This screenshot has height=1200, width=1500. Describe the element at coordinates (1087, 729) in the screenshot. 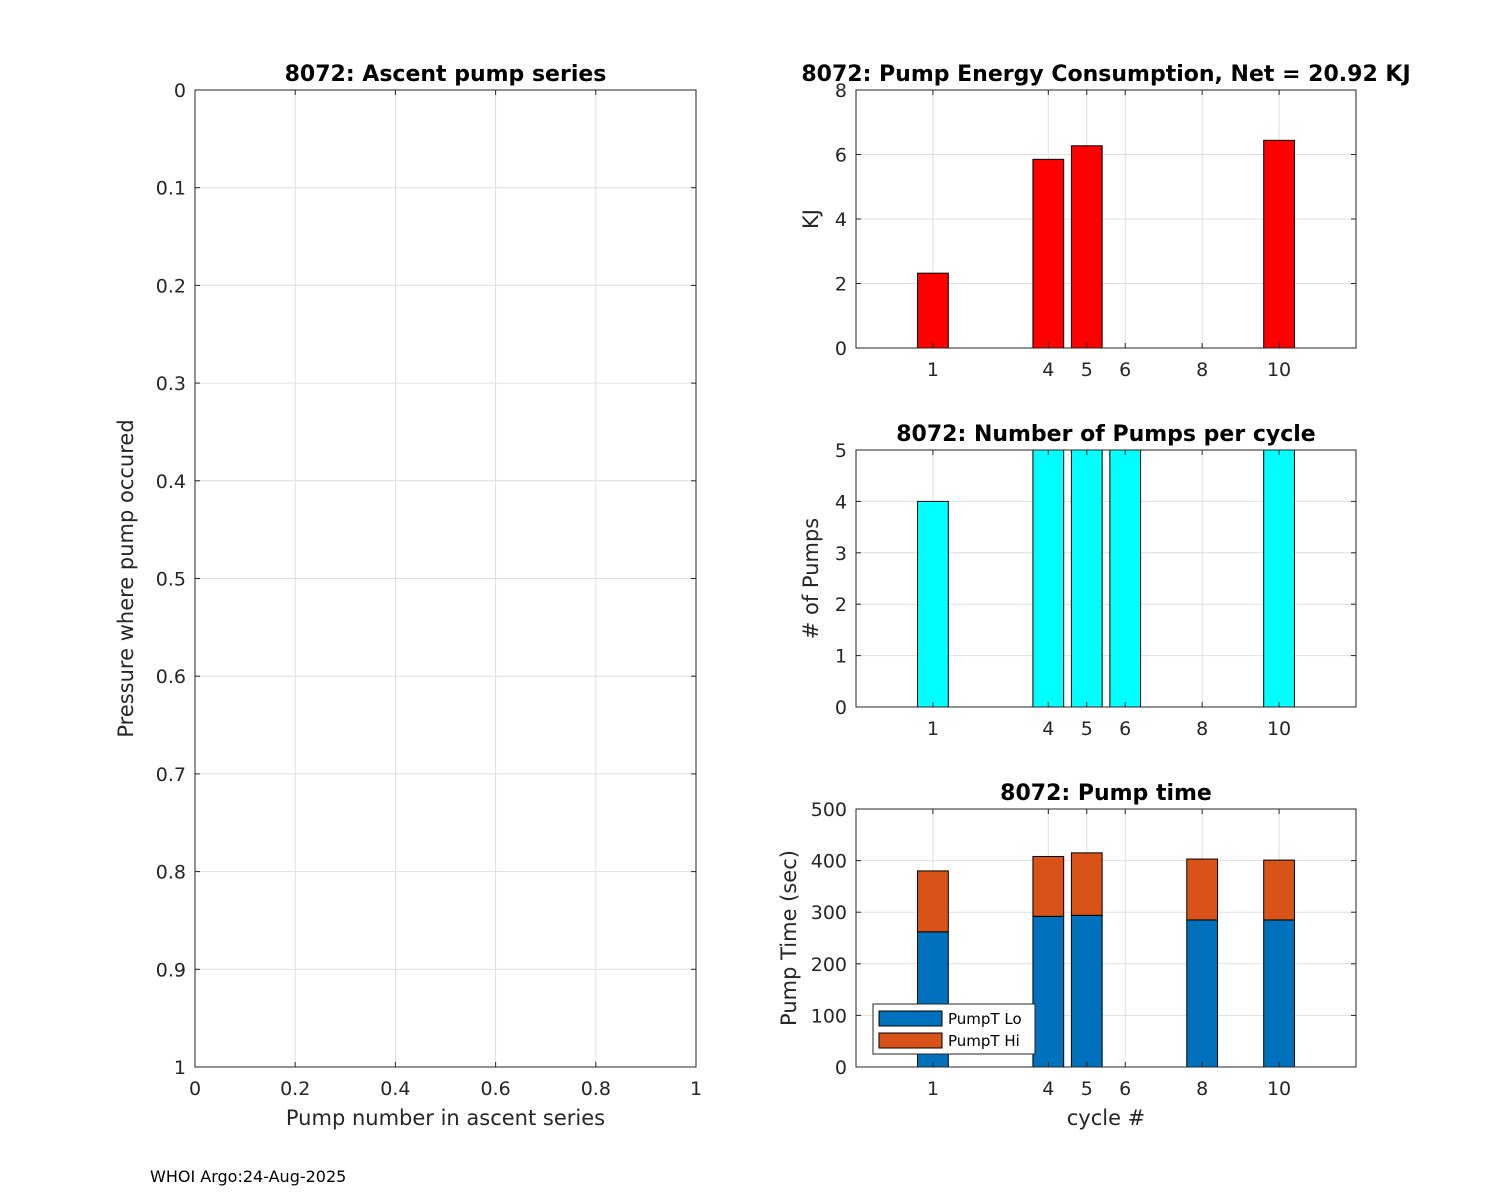

I see `pumps-xtick-label-2: 5` at that location.